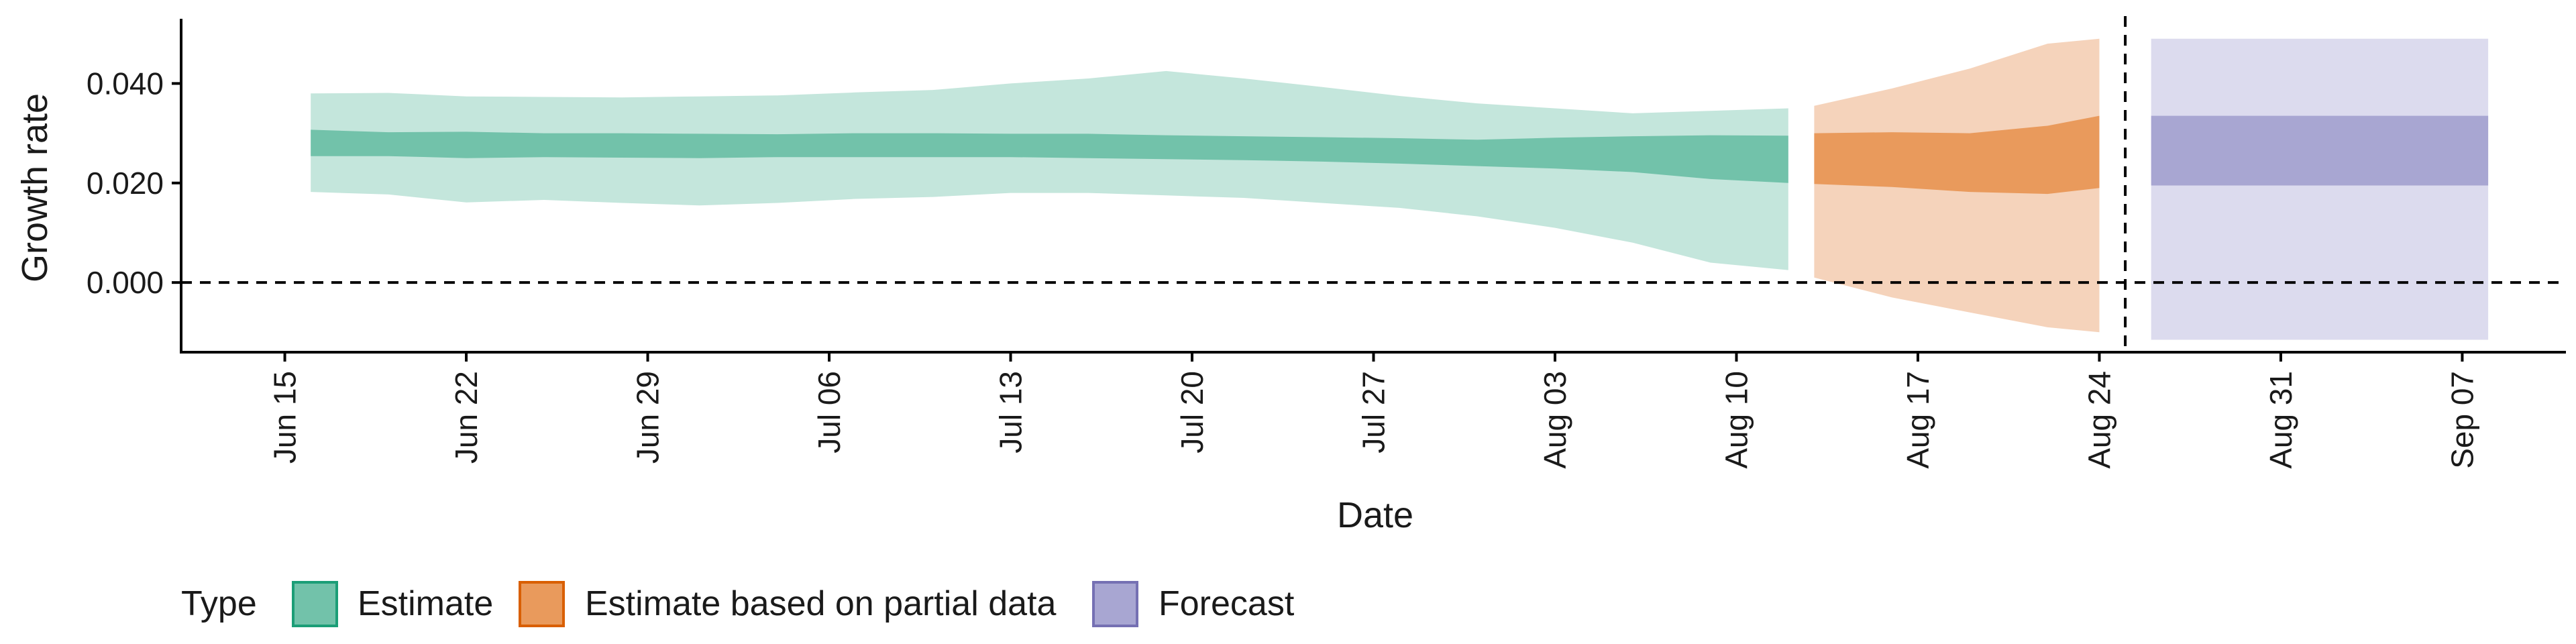 The image size is (2576, 644). I want to click on estimate-based-on-partial-data-inner-band, so click(1957, 155).